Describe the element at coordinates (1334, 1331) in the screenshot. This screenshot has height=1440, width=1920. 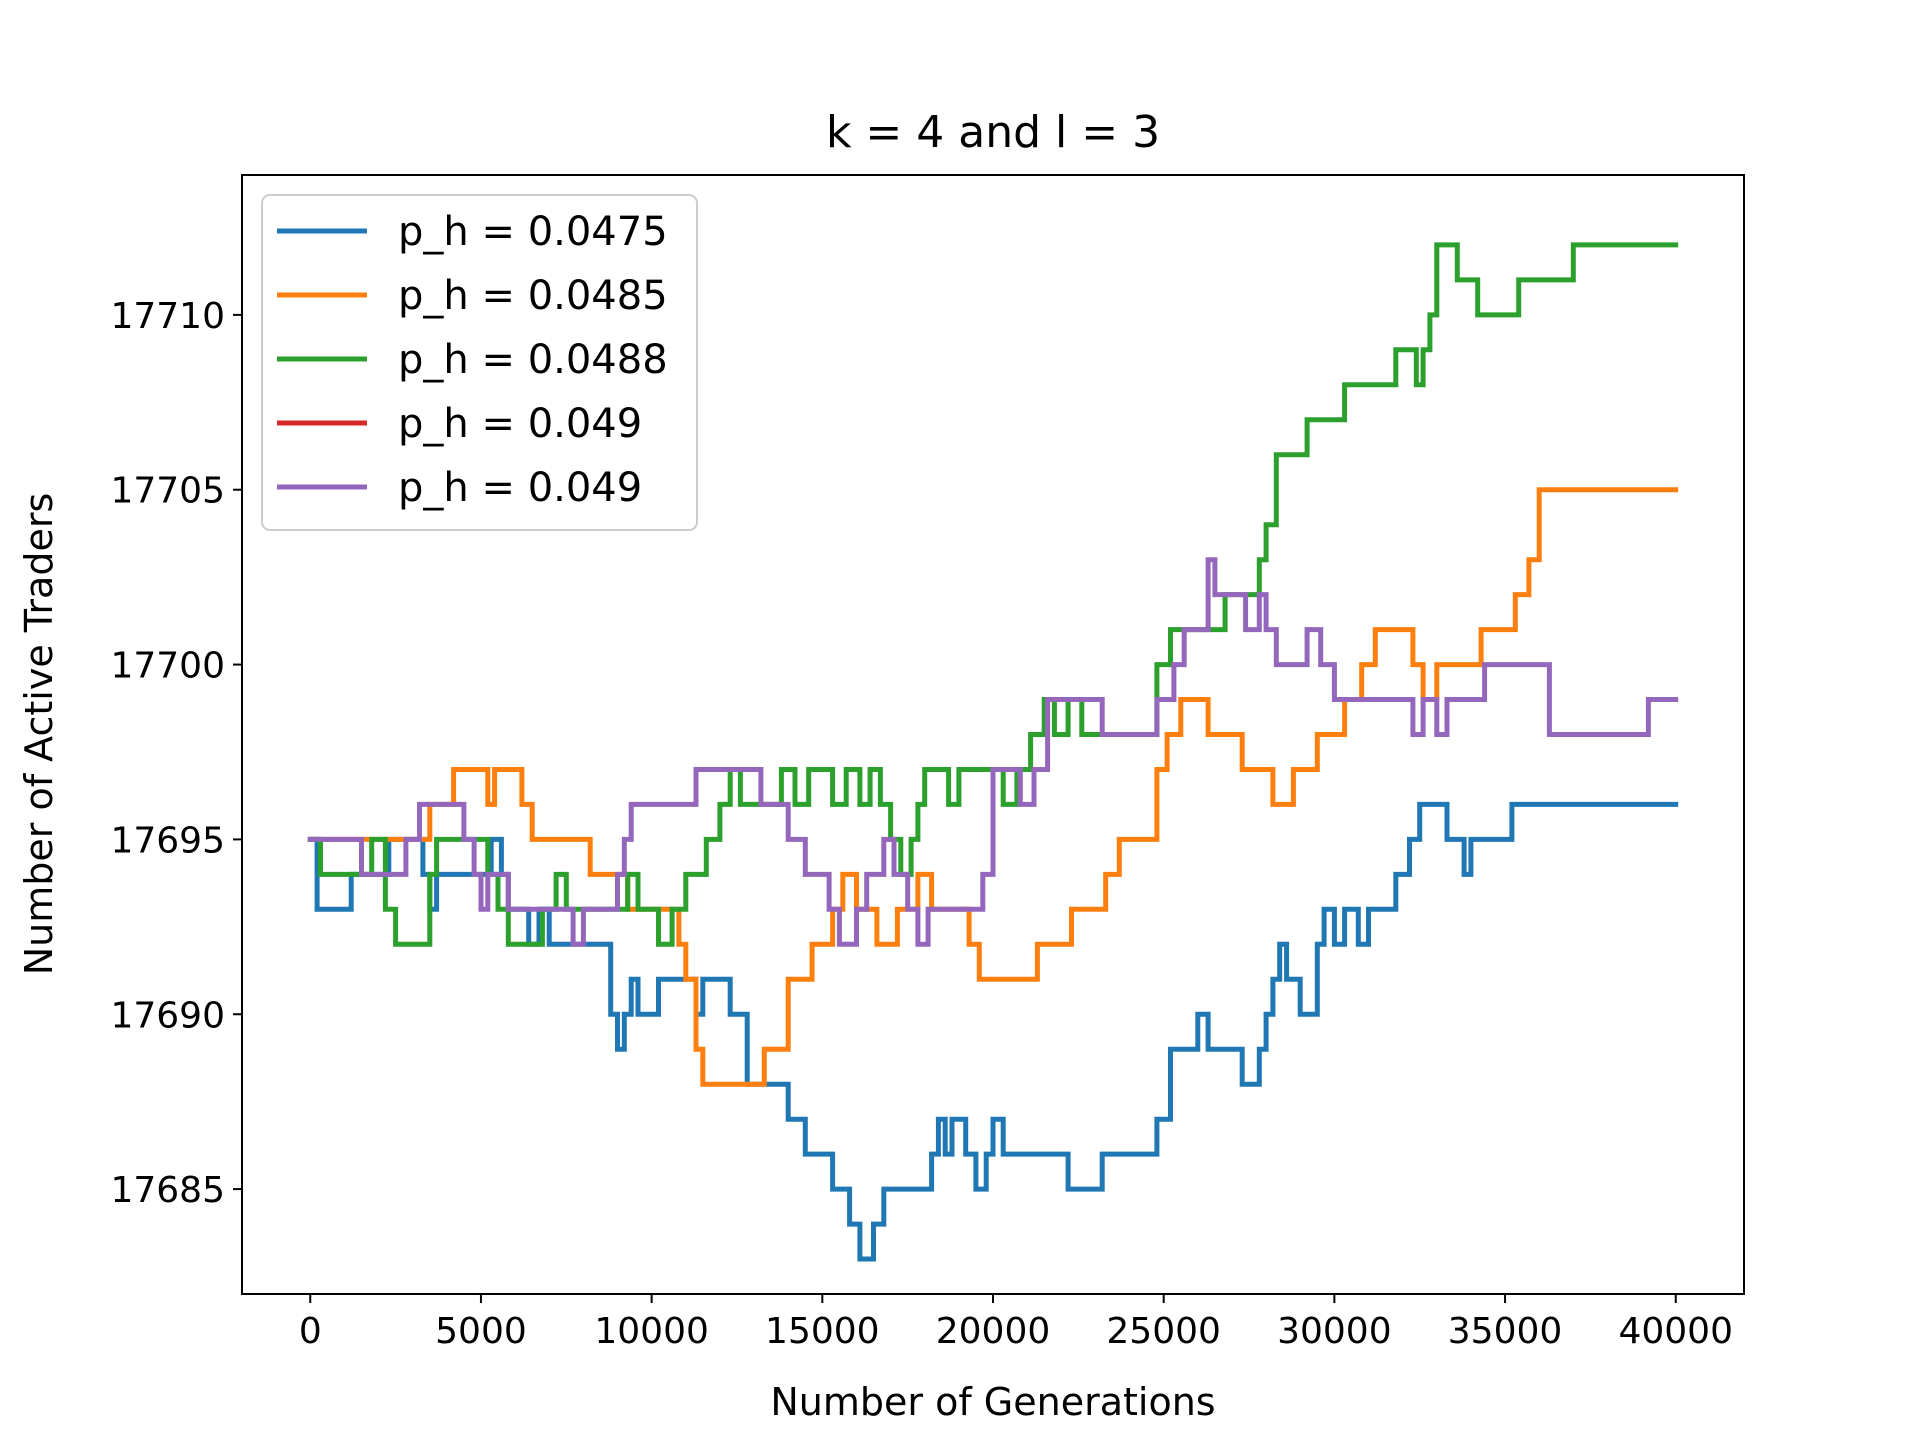
I see `x-tick-label: 30000` at that location.